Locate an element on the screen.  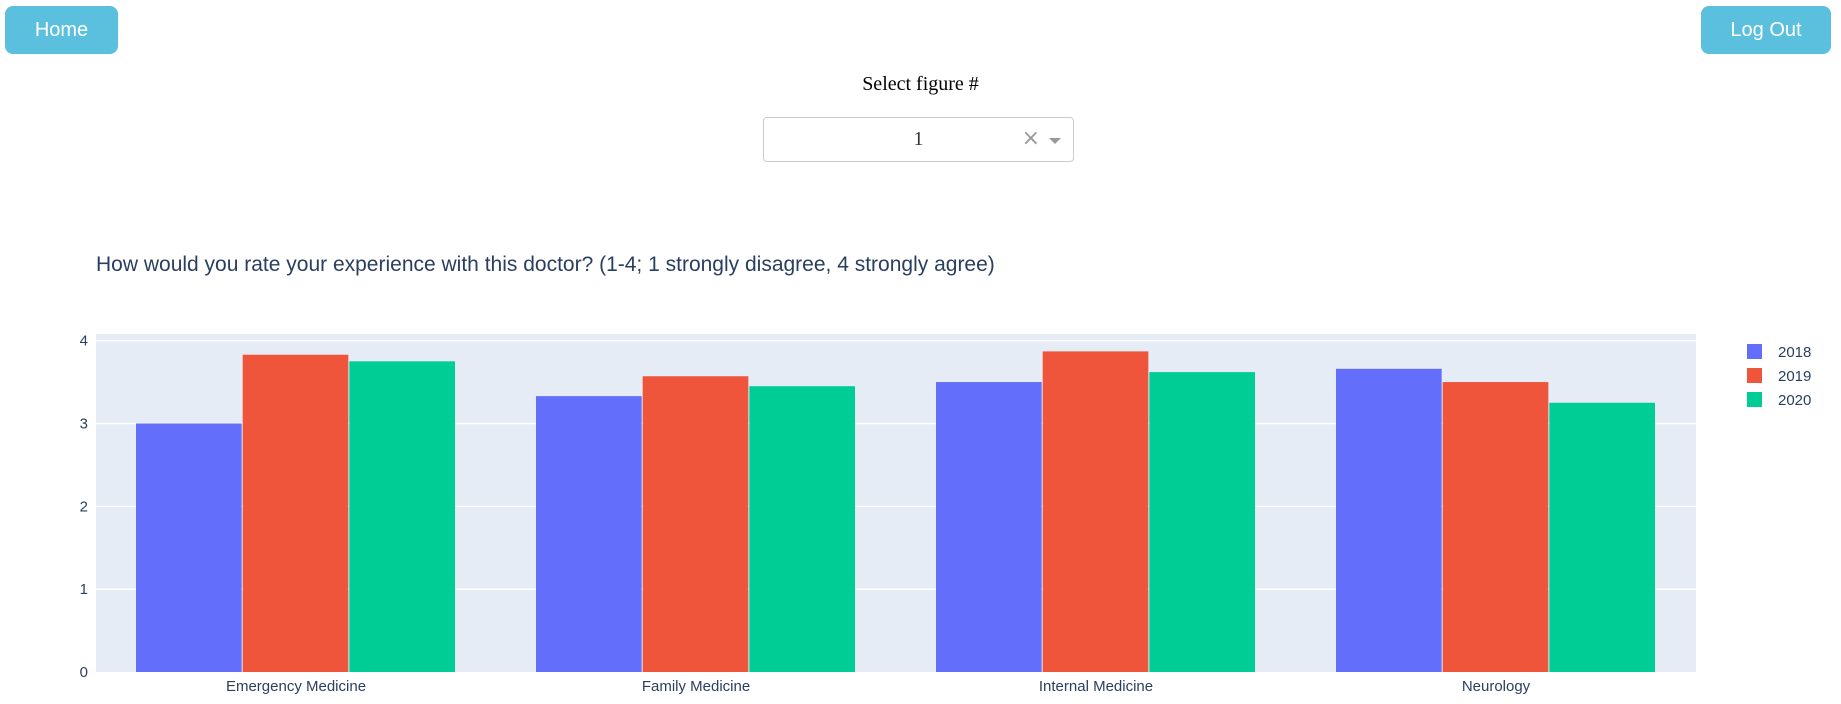
figure-select-value: 1 is located at coordinates (918, 139).